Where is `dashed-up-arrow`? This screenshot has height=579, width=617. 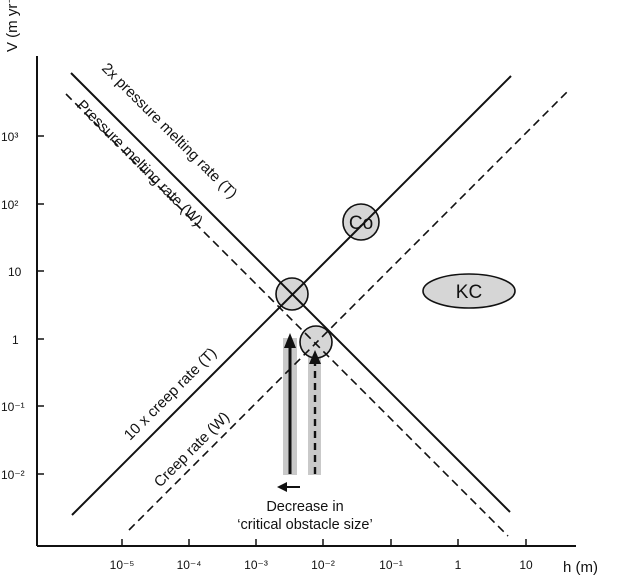
dashed-up-arrow is located at coordinates (315, 412).